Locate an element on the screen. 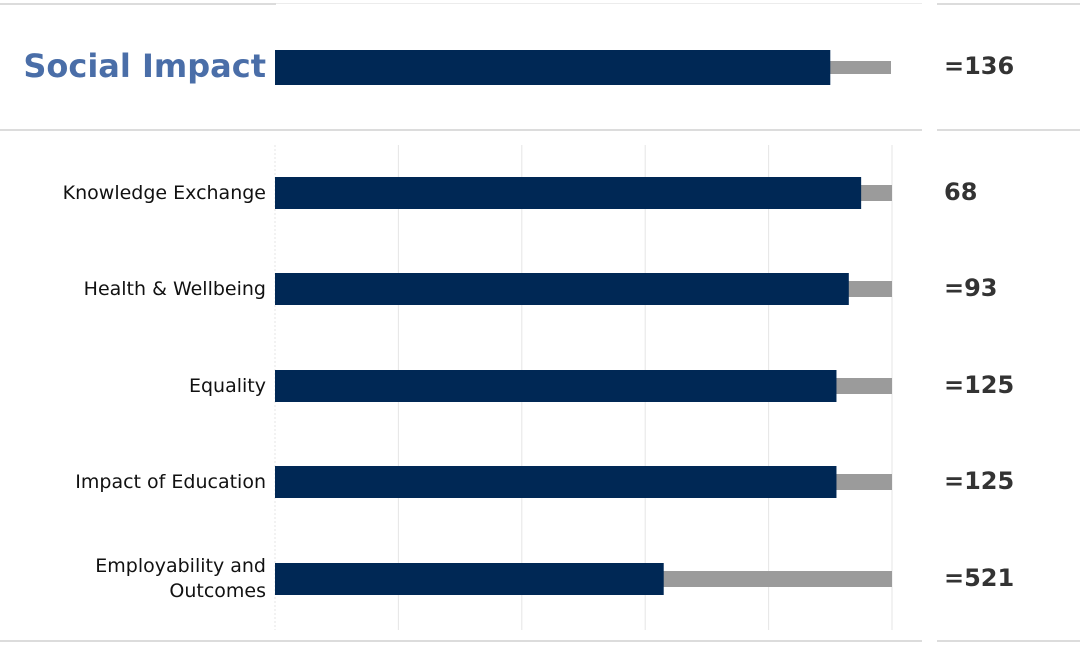  category-rank: =521 is located at coordinates (979, 578).